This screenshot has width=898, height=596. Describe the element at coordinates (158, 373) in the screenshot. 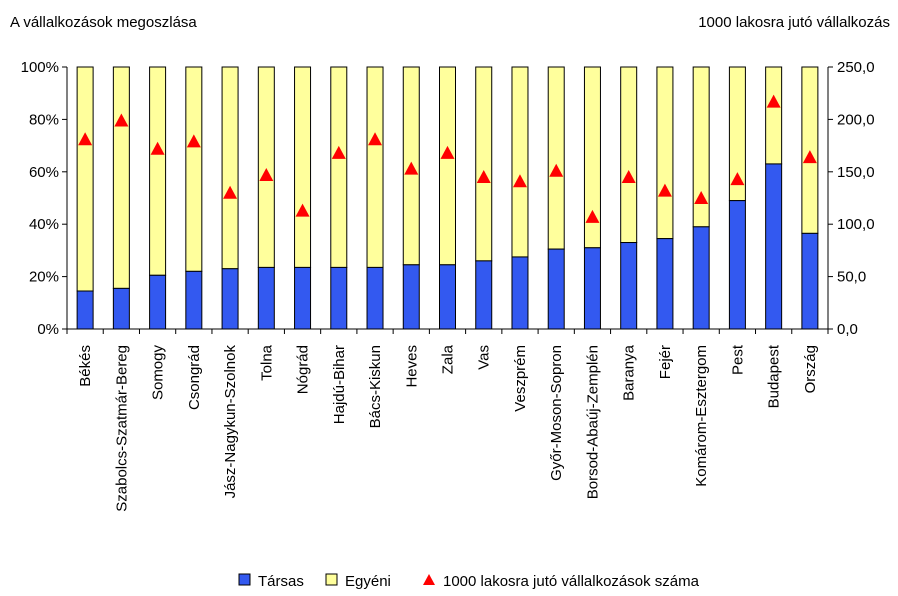

I see `x-tick-label: Somogy` at that location.